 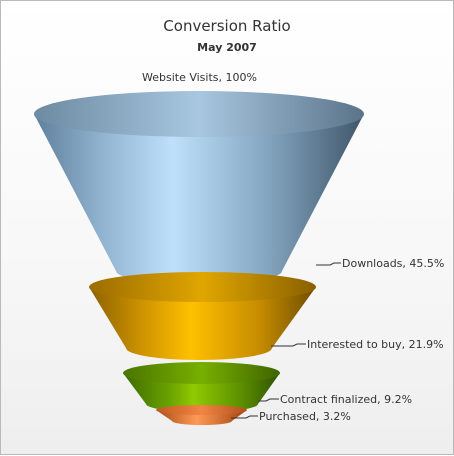 I want to click on label-website-visits: Website Visits, 100%, so click(x=199, y=77).